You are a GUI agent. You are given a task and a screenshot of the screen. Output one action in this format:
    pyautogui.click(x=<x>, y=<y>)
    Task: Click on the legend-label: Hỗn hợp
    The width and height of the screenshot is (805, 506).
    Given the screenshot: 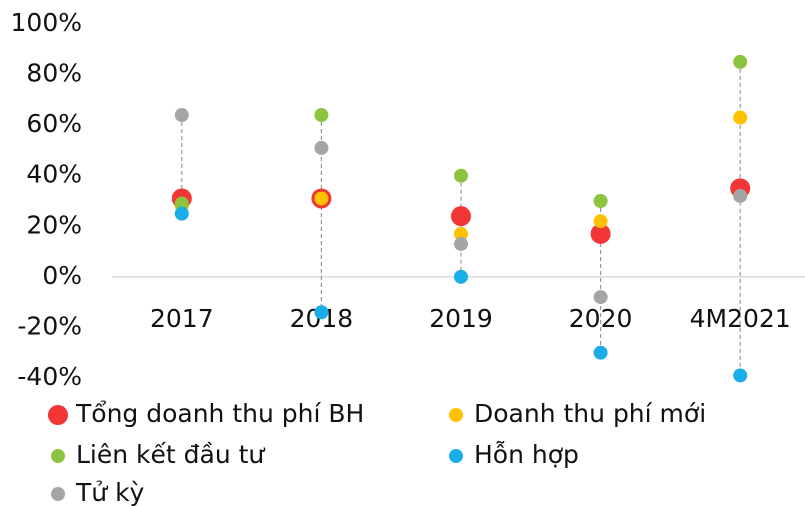 What is the action you would take?
    pyautogui.click(x=526, y=454)
    